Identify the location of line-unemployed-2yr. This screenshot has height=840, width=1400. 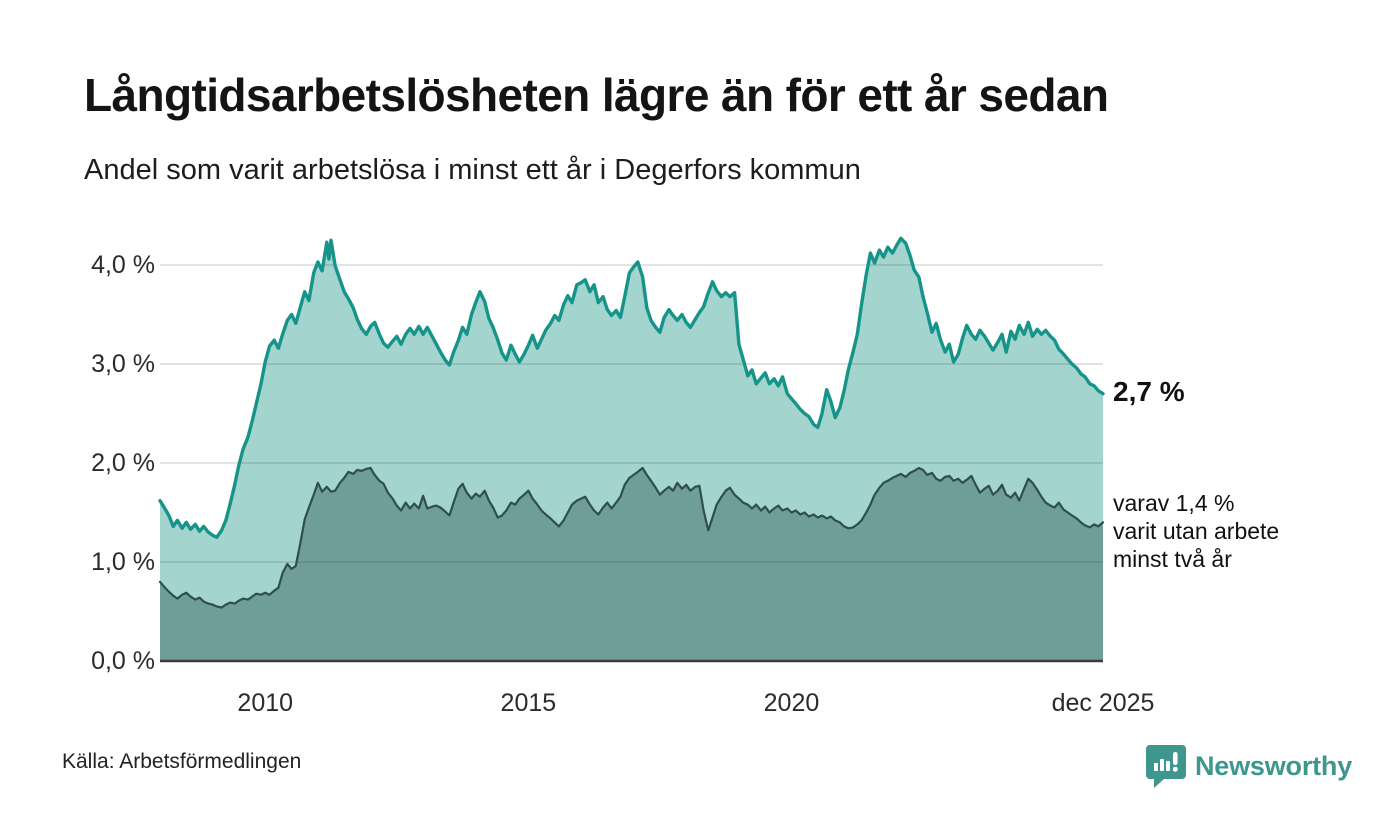
(631, 537).